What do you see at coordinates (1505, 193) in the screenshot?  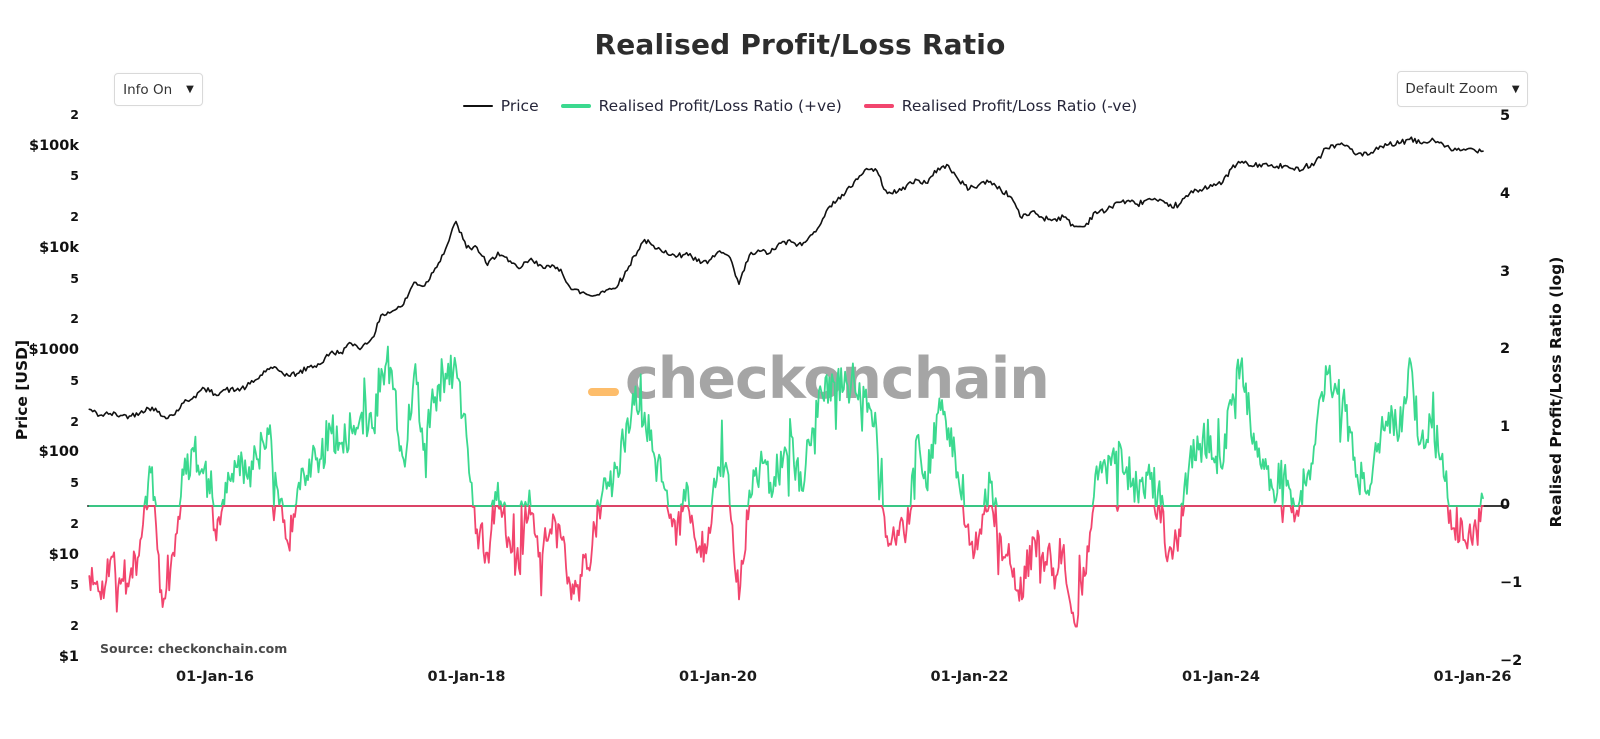 I see `y-right-tick: 4` at bounding box center [1505, 193].